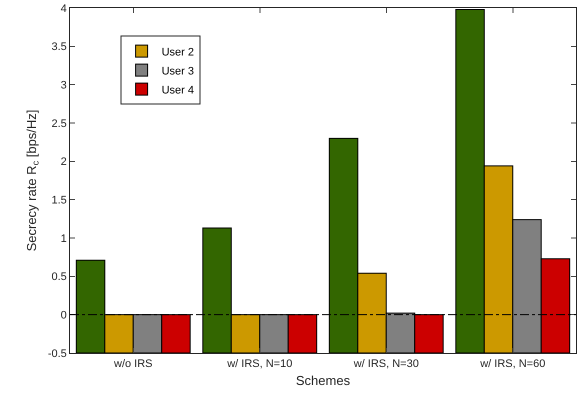 The image size is (580, 404). What do you see at coordinates (178, 52) in the screenshot?
I see `legend-label: User 2` at bounding box center [178, 52].